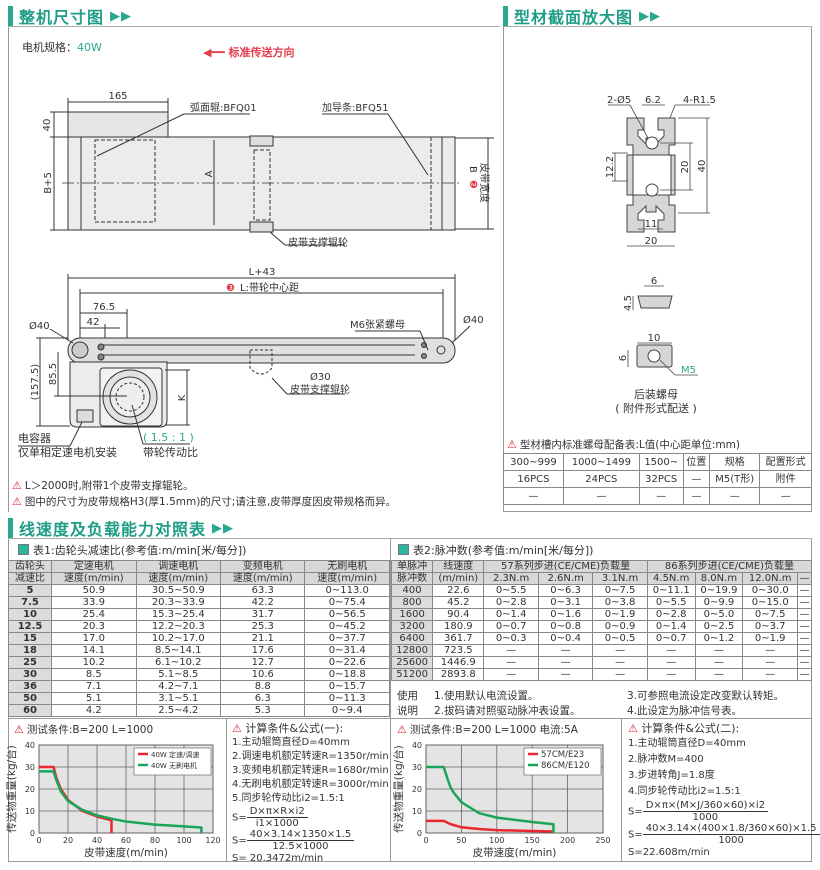 The width and height of the screenshot is (820, 870). What do you see at coordinates (653, 100) in the screenshot?
I see `dim-slot: 6.2` at bounding box center [653, 100].